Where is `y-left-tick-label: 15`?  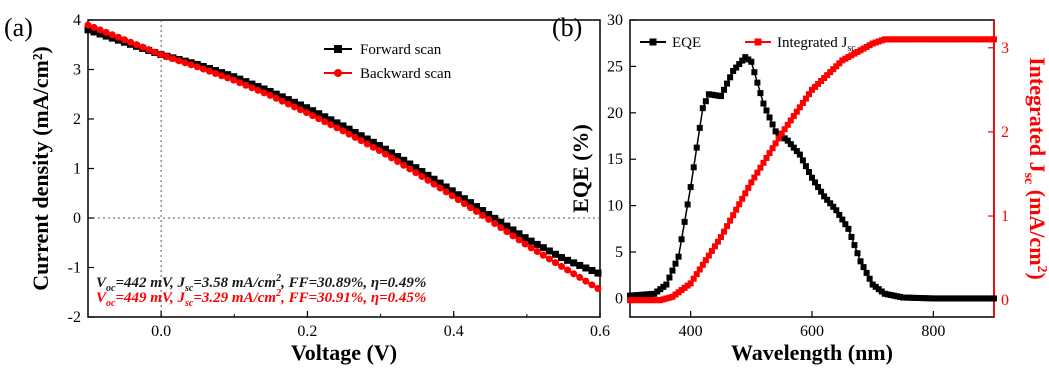 y-left-tick-label: 15 is located at coordinates (615, 159).